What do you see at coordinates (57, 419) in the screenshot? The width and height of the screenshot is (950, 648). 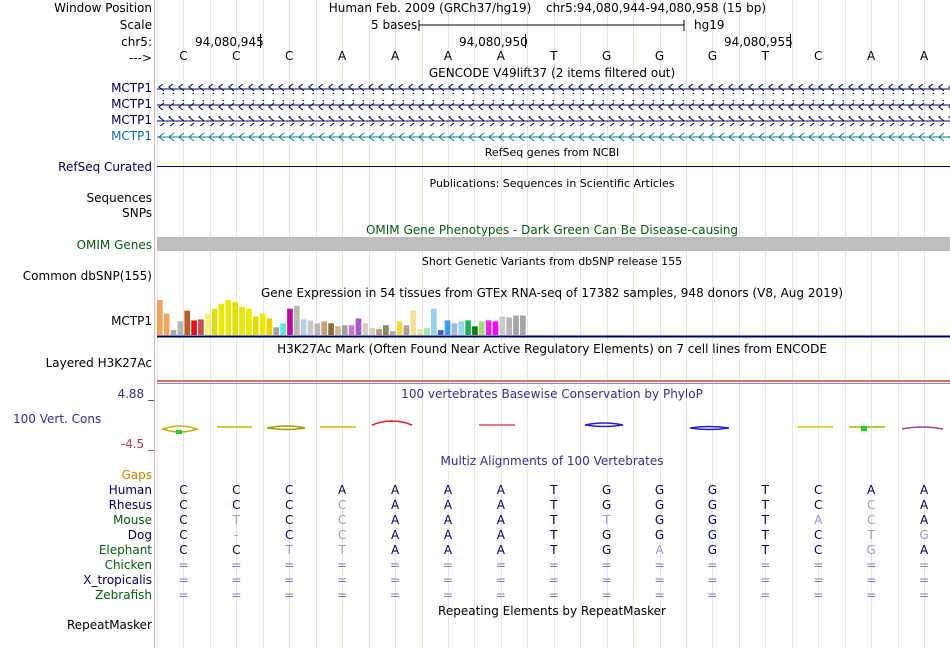 I see `phylop-label: 100 Vert. Cons` at bounding box center [57, 419].